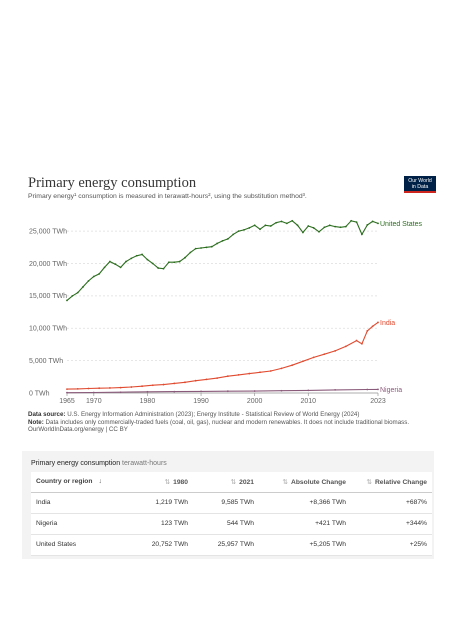  I want to click on table-cell: United States, so click(79, 545).